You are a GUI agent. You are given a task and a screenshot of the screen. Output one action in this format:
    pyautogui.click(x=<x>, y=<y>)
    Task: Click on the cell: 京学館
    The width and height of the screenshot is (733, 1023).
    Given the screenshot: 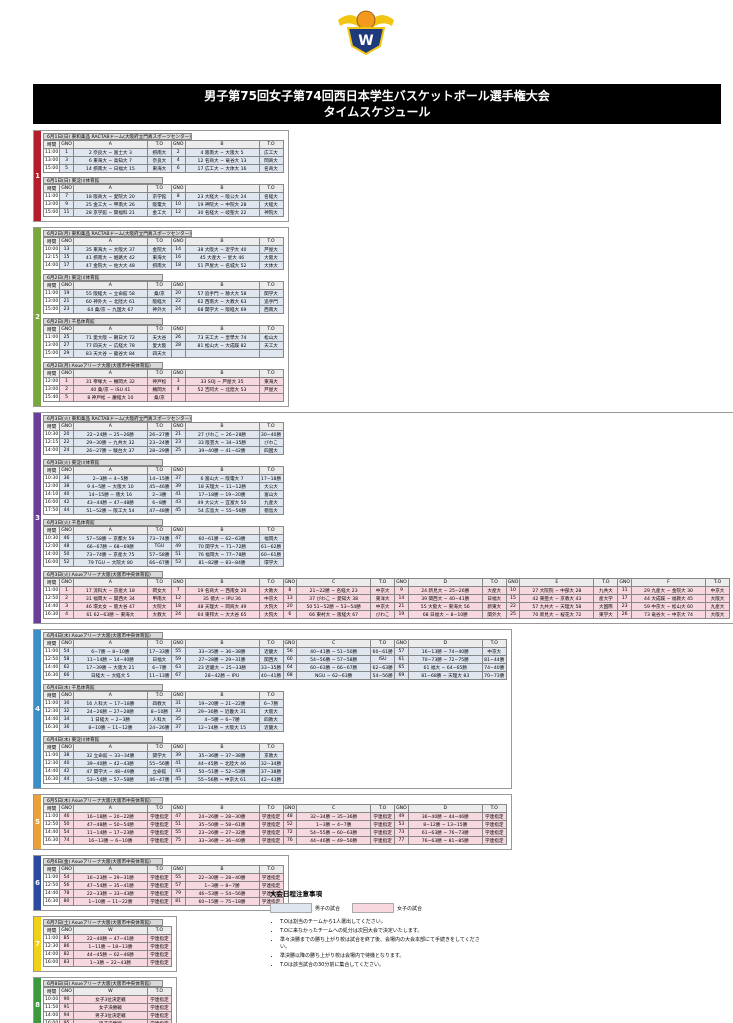 What is the action you would take?
    pyautogui.click(x=159, y=196)
    